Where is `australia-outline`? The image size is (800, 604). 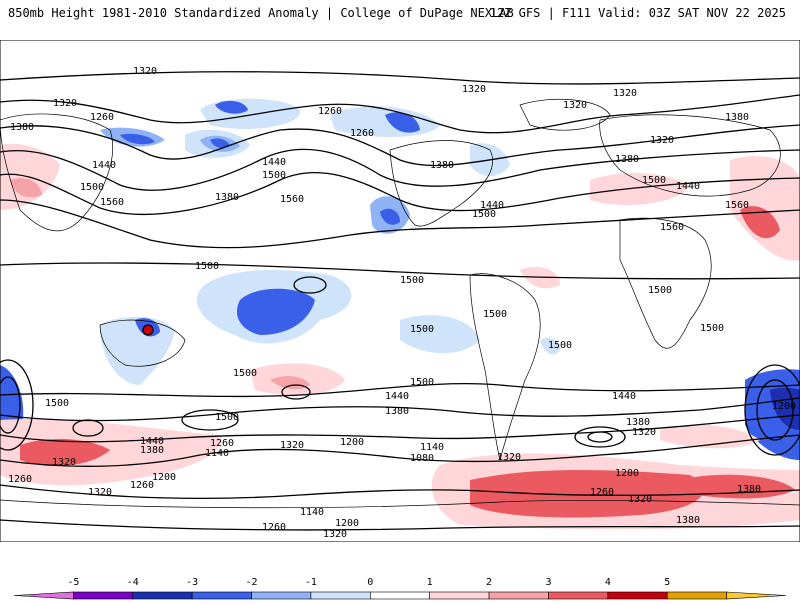 australia-outline is located at coordinates (142, 343).